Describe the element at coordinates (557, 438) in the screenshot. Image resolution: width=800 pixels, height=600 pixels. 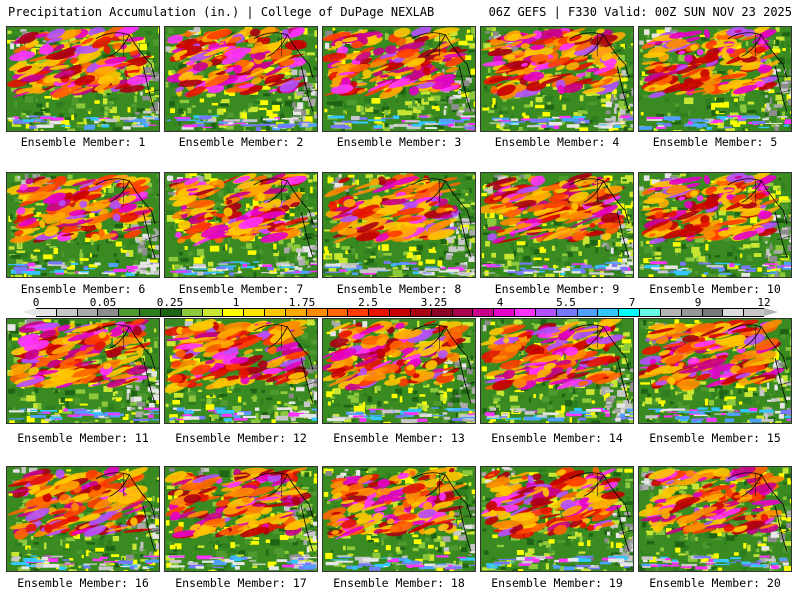
I see `member-caption-14: Ensemble Member: 14` at that location.